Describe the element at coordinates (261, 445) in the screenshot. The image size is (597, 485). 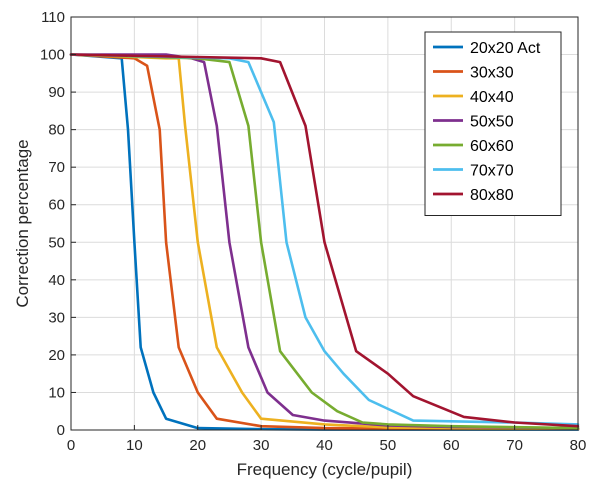
I see `x-tick-label: 30` at that location.